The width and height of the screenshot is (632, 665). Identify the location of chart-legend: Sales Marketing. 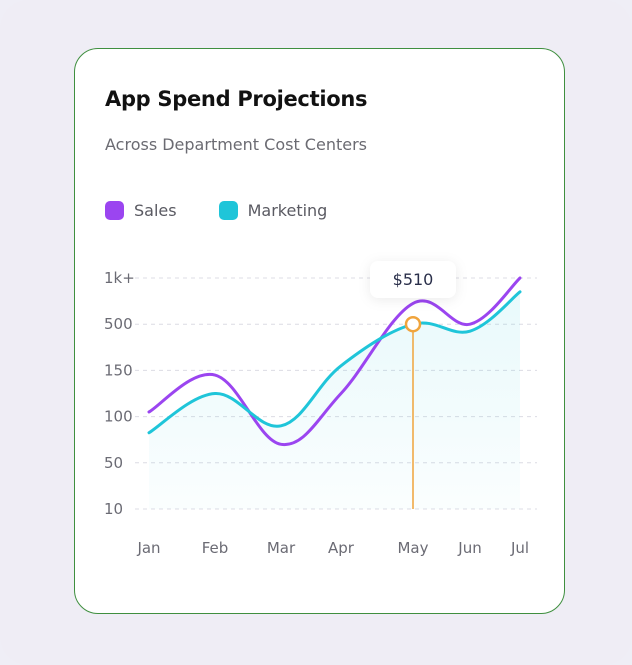
(237, 210).